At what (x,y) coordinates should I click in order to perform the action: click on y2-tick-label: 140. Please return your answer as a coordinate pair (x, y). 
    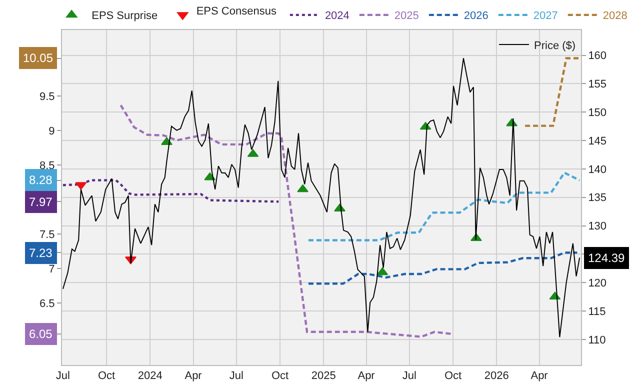
    Looking at the image, I should click on (597, 170).